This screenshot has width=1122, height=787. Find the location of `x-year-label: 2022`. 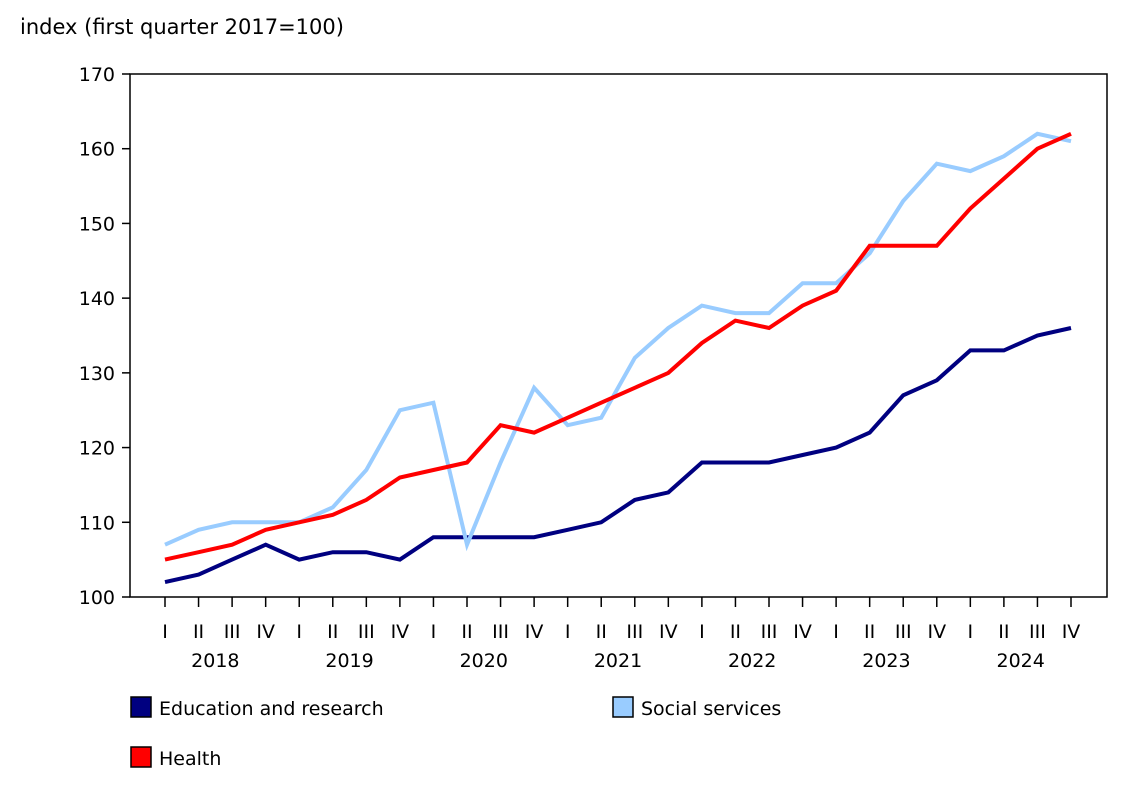

x-year-label: 2022 is located at coordinates (752, 661).